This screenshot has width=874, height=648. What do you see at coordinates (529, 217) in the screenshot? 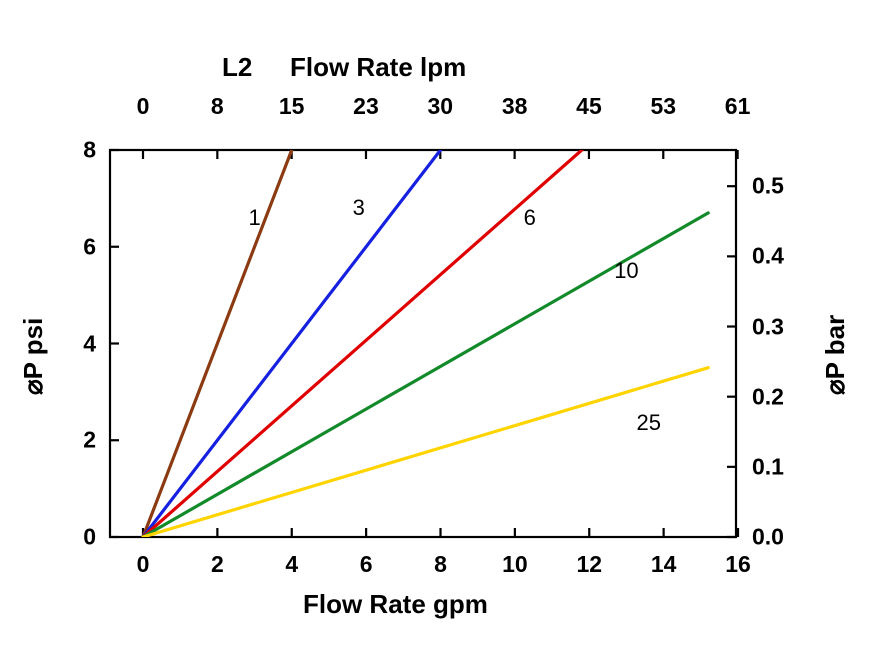
I see `series-label-6: 6` at bounding box center [529, 217].